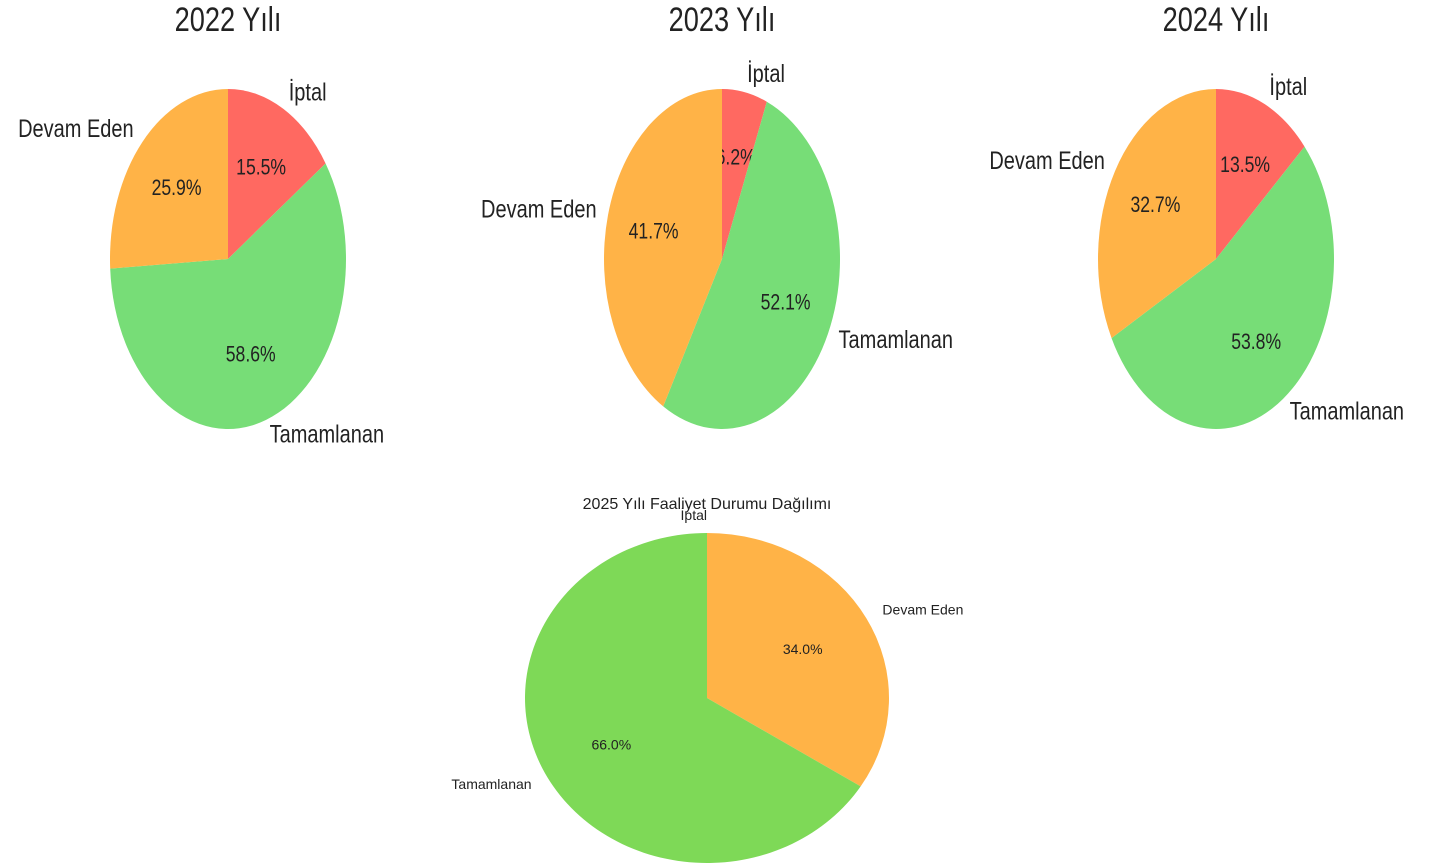 The image size is (1439, 865). I want to click on slice-percent: 34.0%, so click(803, 649).